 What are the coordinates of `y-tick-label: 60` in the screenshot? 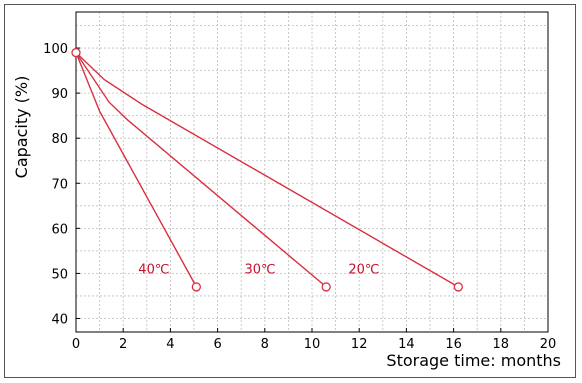 It's located at (59, 229).